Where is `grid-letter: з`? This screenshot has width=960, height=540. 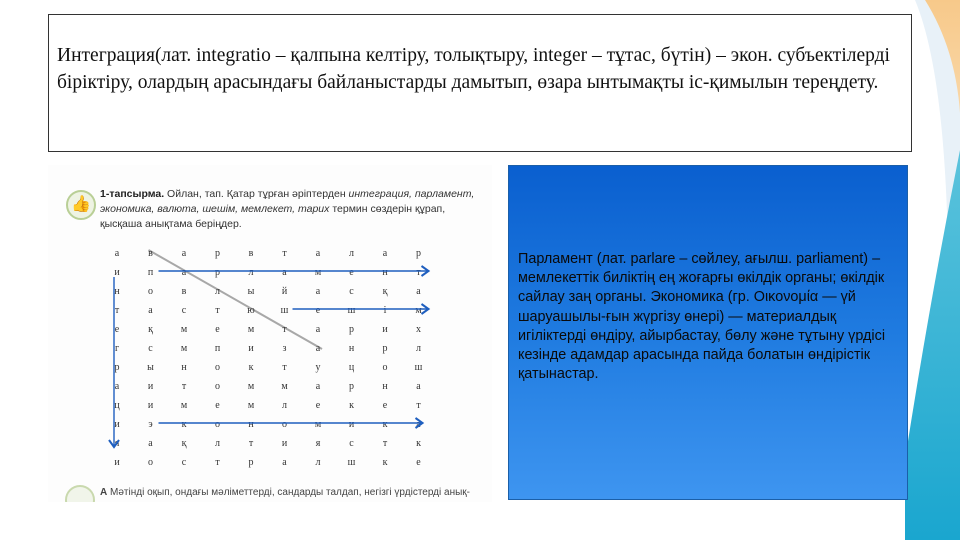 grid-letter: з is located at coordinates (285, 348).